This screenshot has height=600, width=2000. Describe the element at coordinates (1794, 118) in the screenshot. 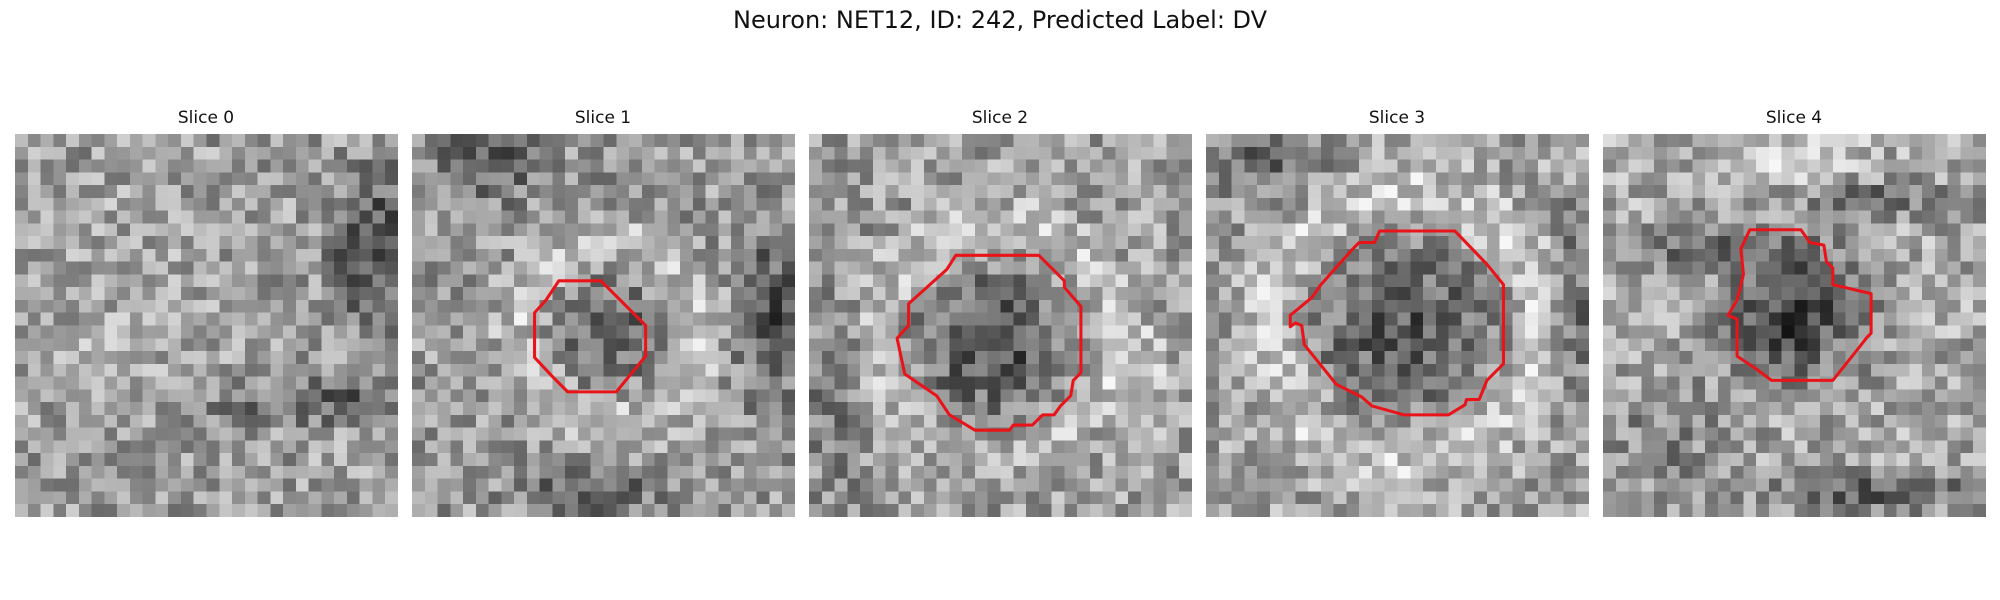

I see `panel-title-slice-4: Slice 4` at that location.